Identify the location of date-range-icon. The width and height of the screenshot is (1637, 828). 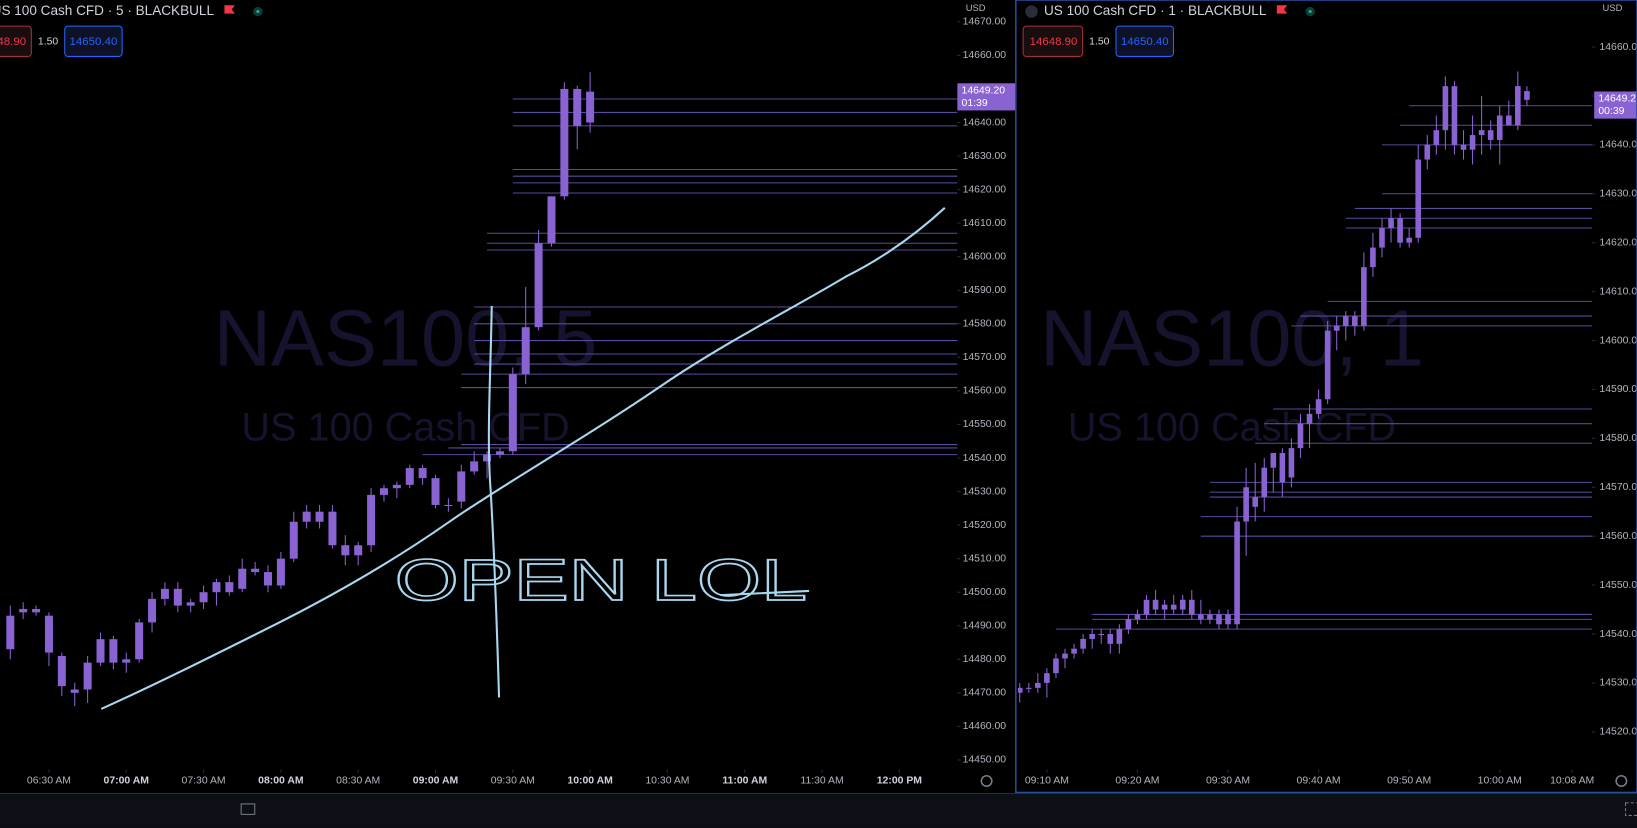
(248, 809).